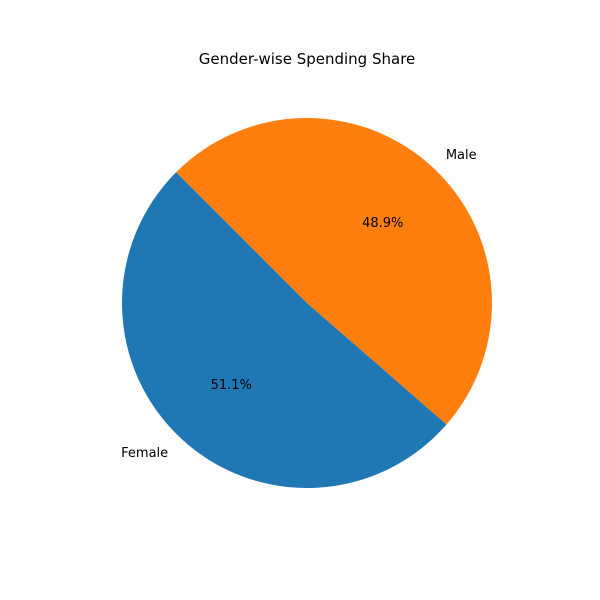  What do you see at coordinates (382, 223) in the screenshot?
I see `percent-label-male: 48.9%` at bounding box center [382, 223].